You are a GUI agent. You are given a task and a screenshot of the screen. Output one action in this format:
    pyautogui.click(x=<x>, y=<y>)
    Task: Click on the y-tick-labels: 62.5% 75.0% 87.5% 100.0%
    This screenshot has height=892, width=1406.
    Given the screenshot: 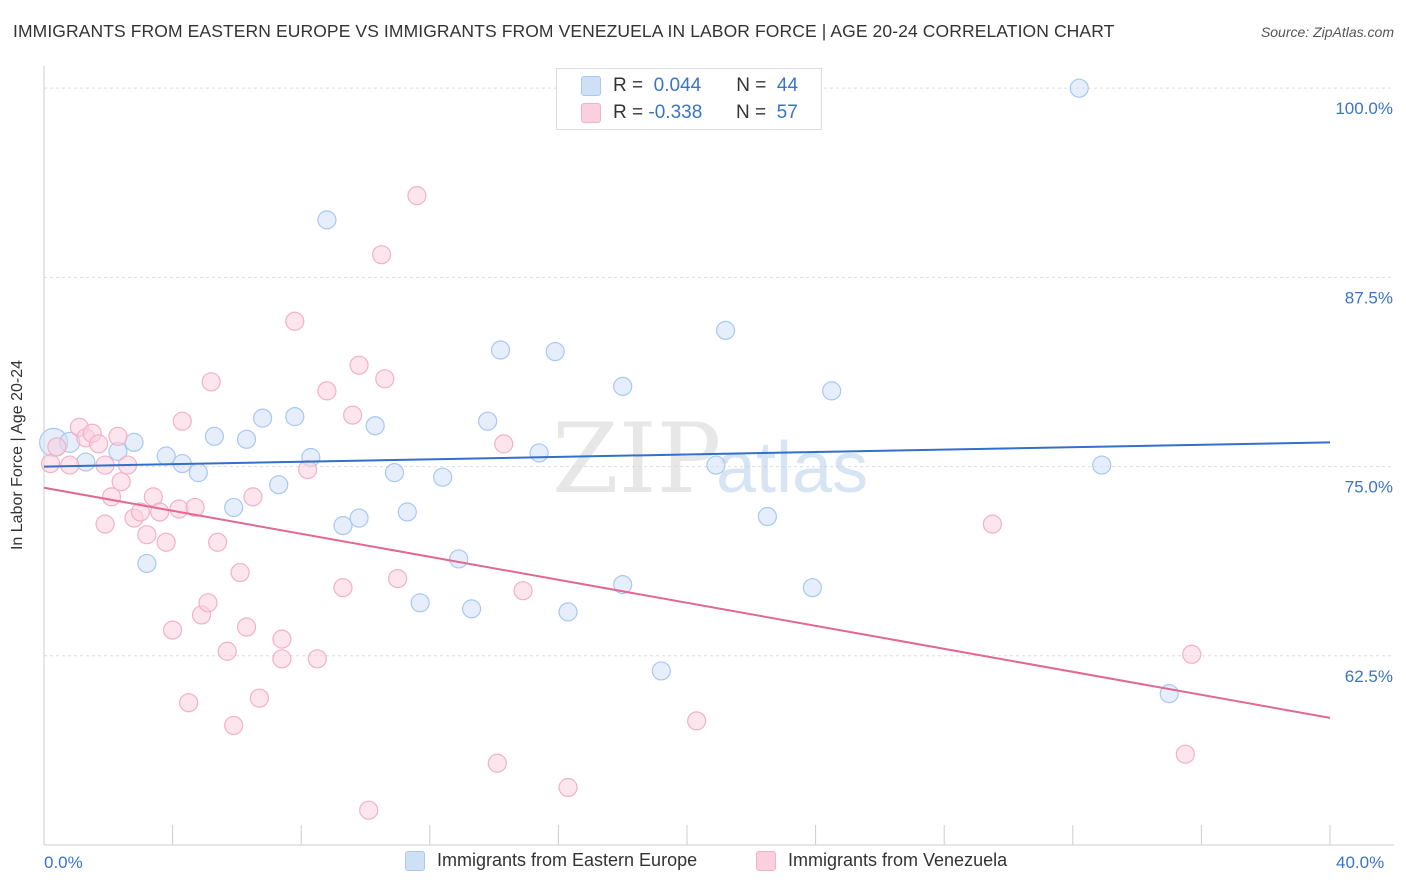 What is the action you would take?
    pyautogui.click(x=1364, y=392)
    